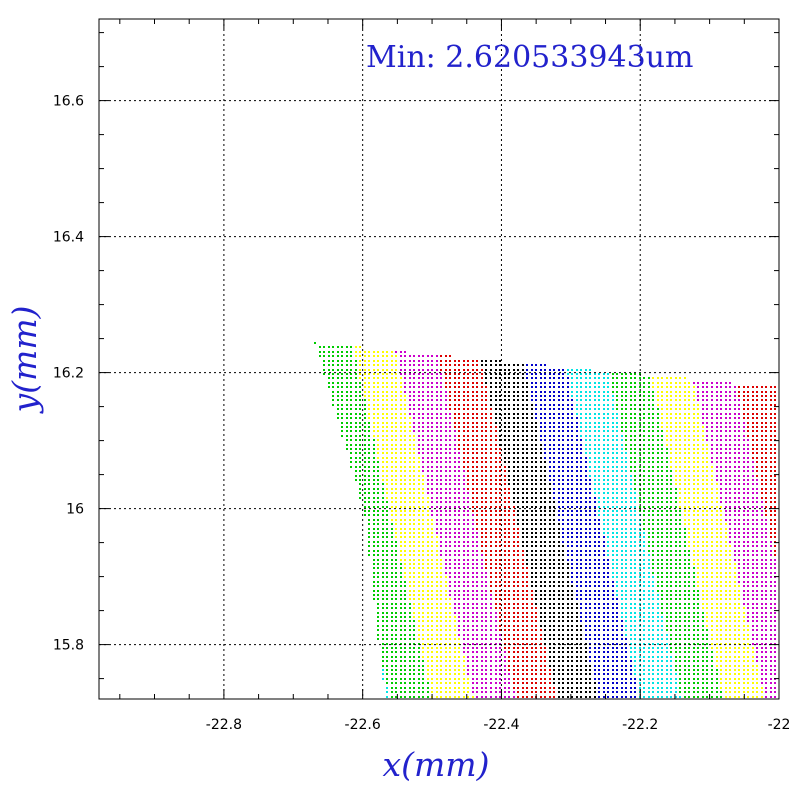  I want to click on y-tick-label: 15.8, so click(68, 646).